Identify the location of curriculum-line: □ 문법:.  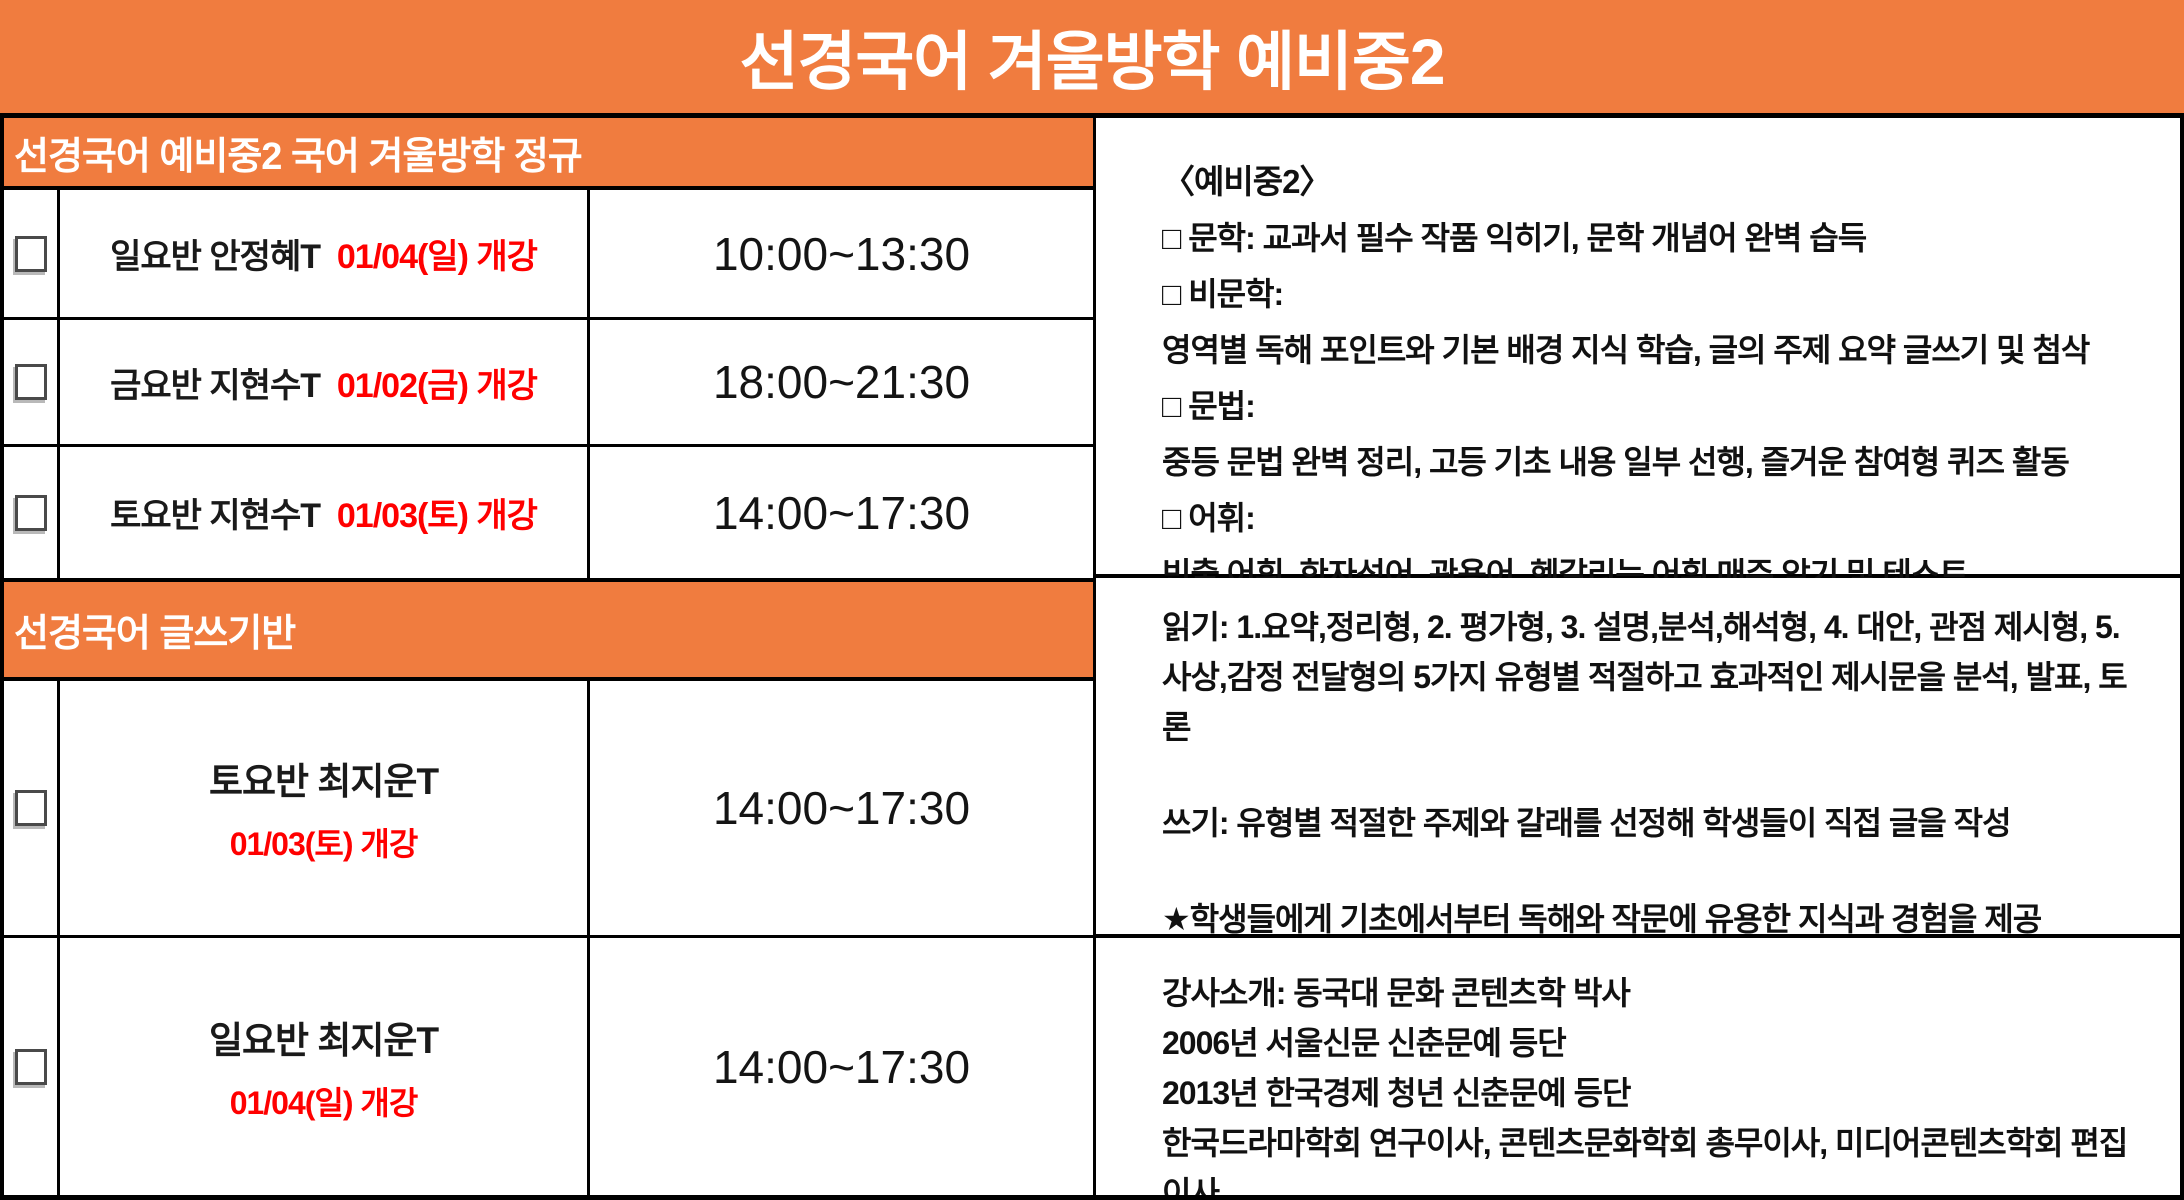
(1209, 406).